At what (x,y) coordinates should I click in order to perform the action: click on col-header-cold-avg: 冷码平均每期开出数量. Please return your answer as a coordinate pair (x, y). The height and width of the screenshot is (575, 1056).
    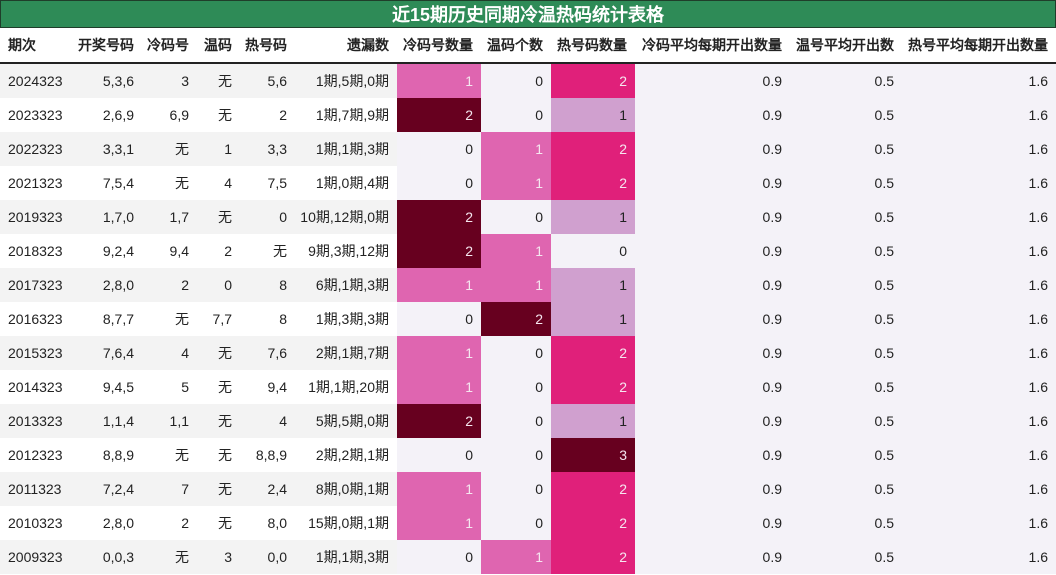
    Looking at the image, I should click on (712, 46).